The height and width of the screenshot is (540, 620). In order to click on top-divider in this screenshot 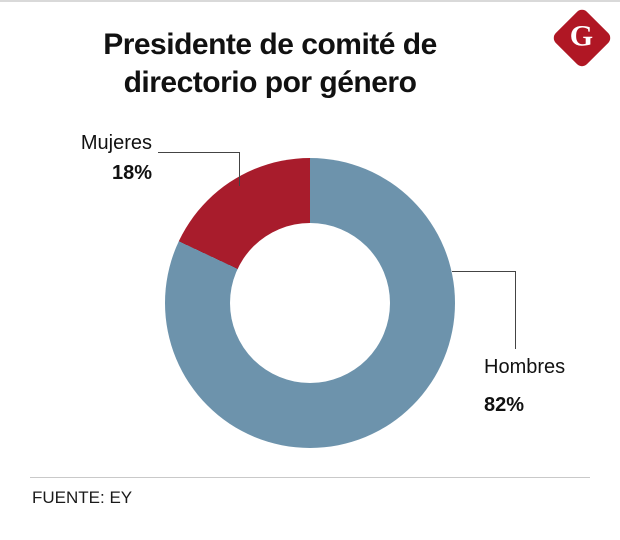, I will do `click(310, 1)`.